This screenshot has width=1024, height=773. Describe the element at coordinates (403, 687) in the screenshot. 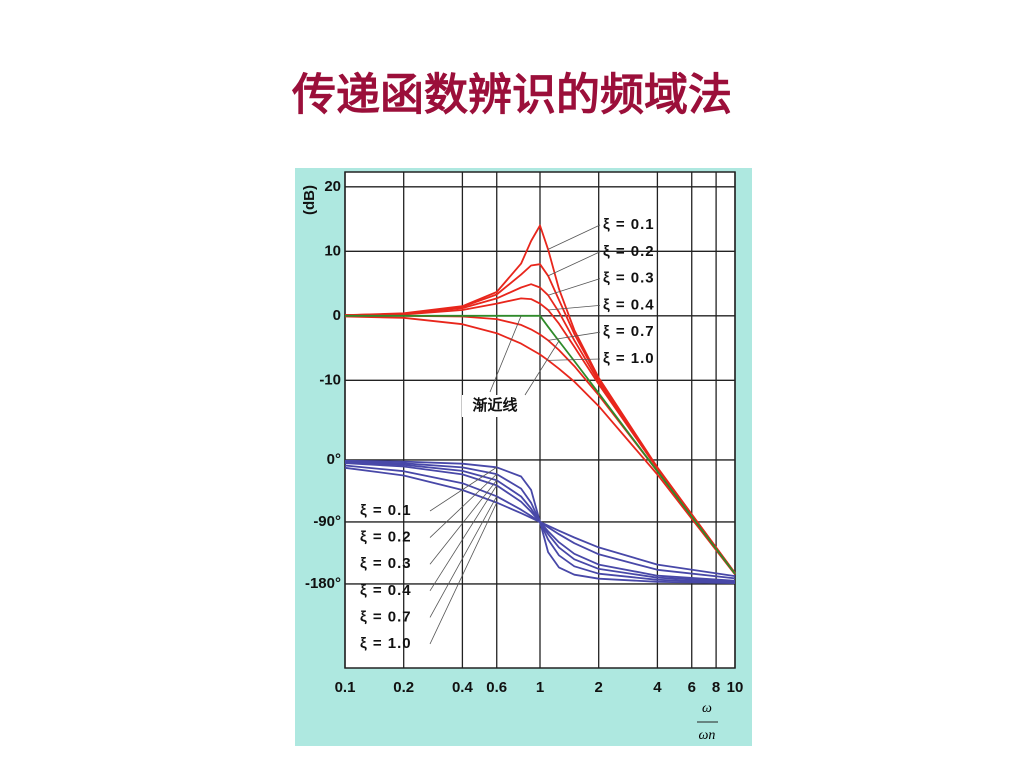

I see `x-tick-label: 0.2` at that location.